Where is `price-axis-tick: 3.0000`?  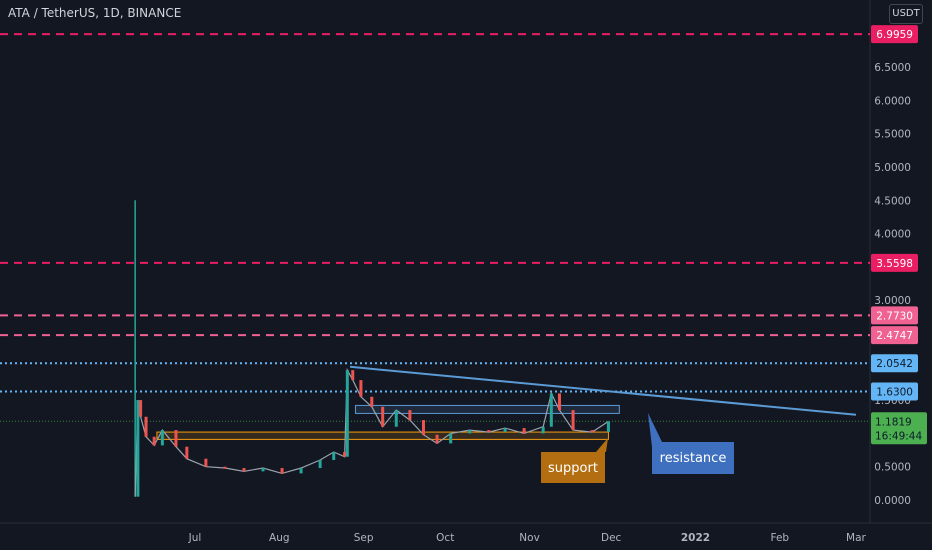
price-axis-tick: 3.0000 is located at coordinates (892, 301).